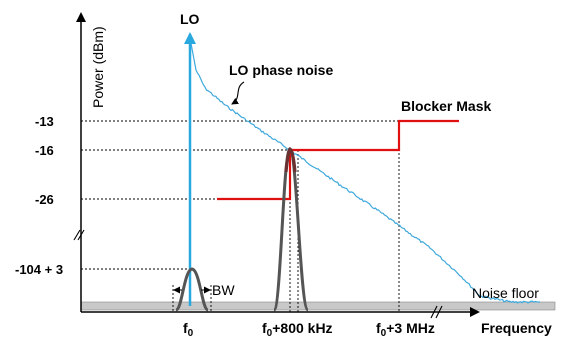 The height and width of the screenshot is (339, 570). I want to click on bw-label: BW, so click(223, 290).